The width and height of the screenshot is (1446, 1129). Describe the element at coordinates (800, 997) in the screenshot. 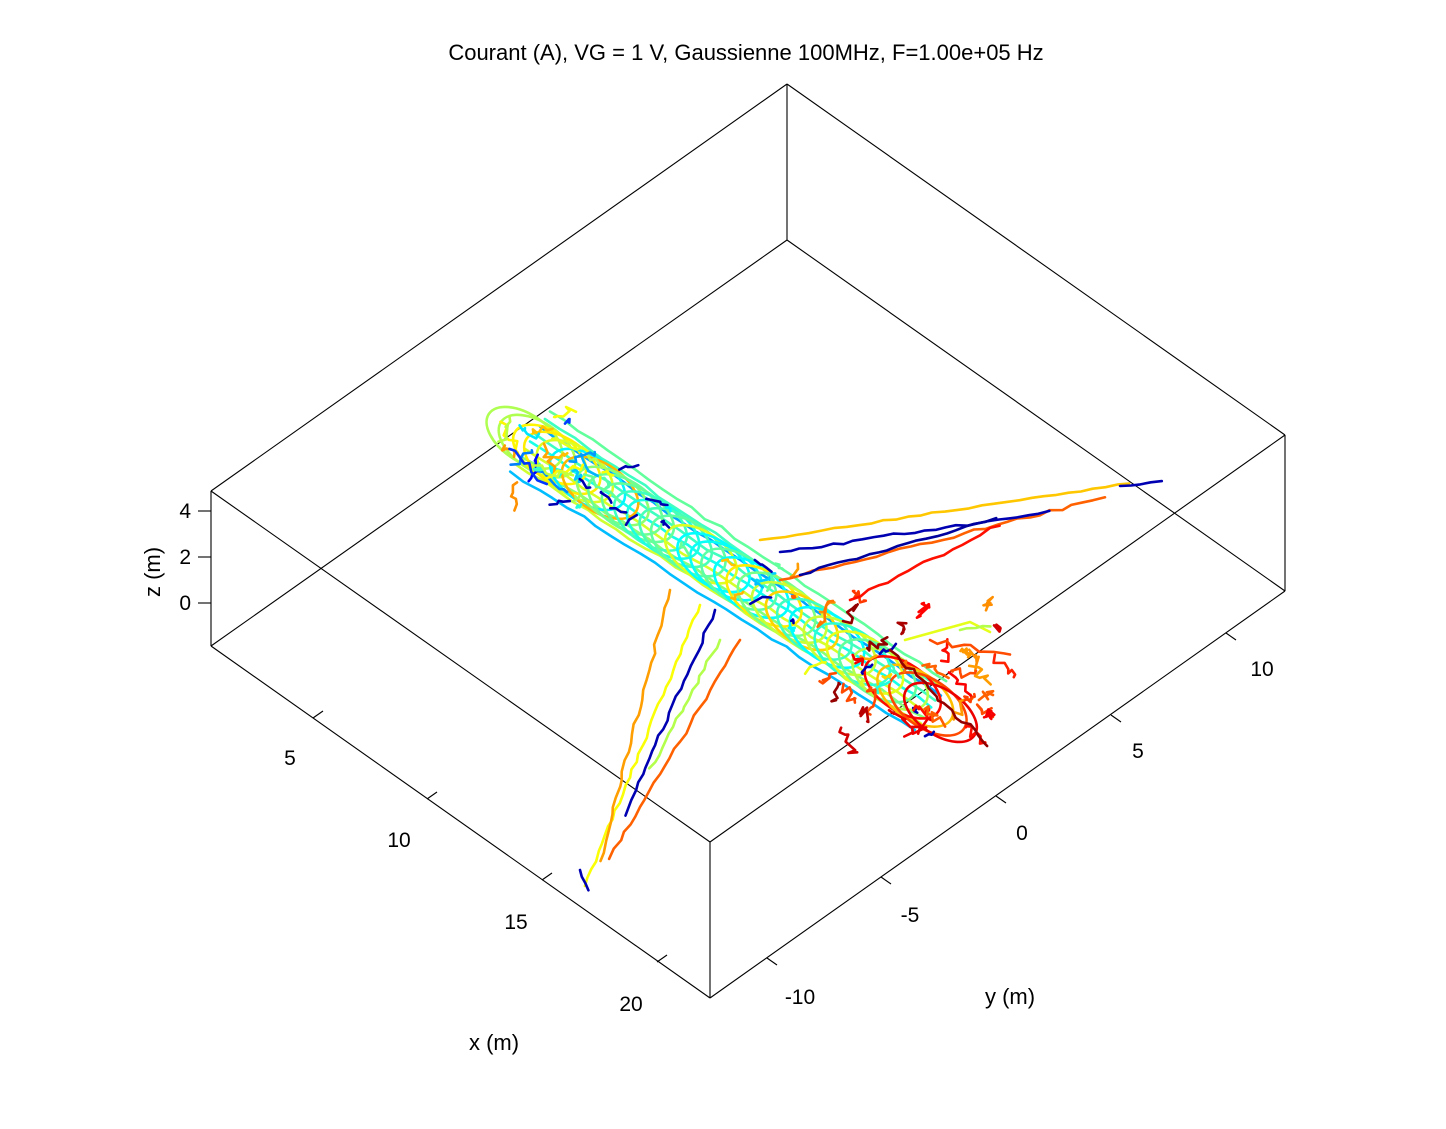

I see `y-tick-label: -10` at that location.